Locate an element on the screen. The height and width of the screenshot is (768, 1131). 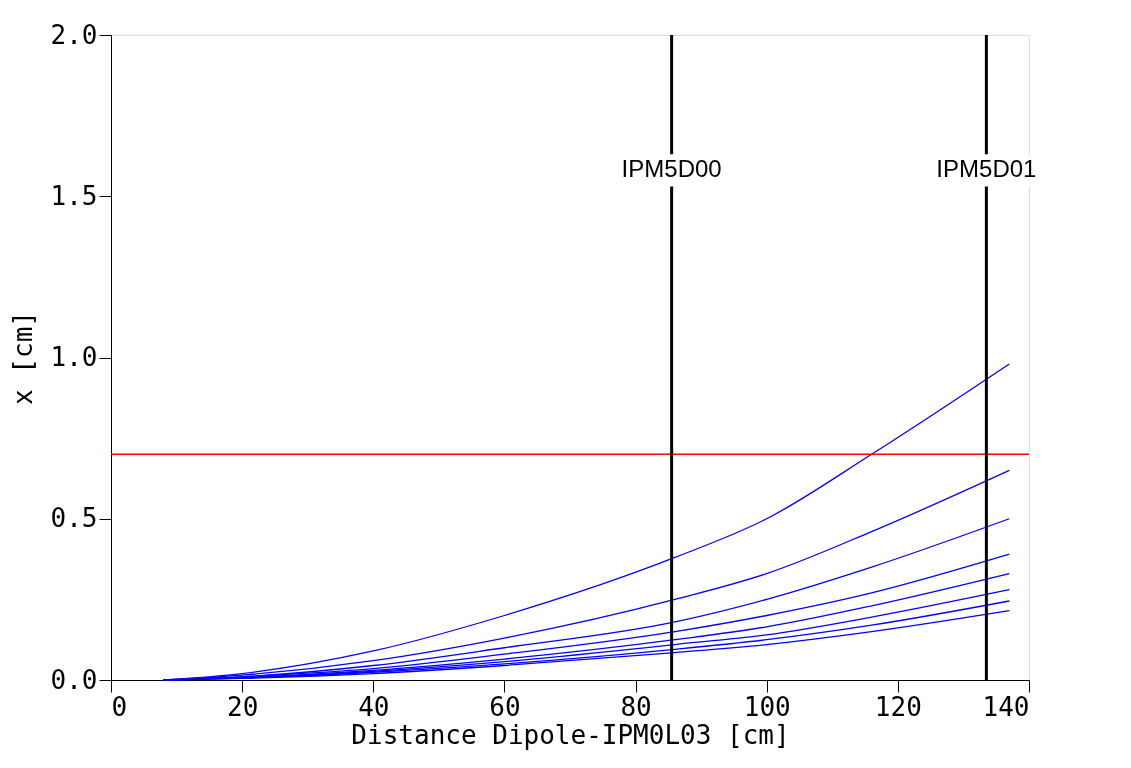
ref-line-label: IPM5D01 is located at coordinates (986, 169).